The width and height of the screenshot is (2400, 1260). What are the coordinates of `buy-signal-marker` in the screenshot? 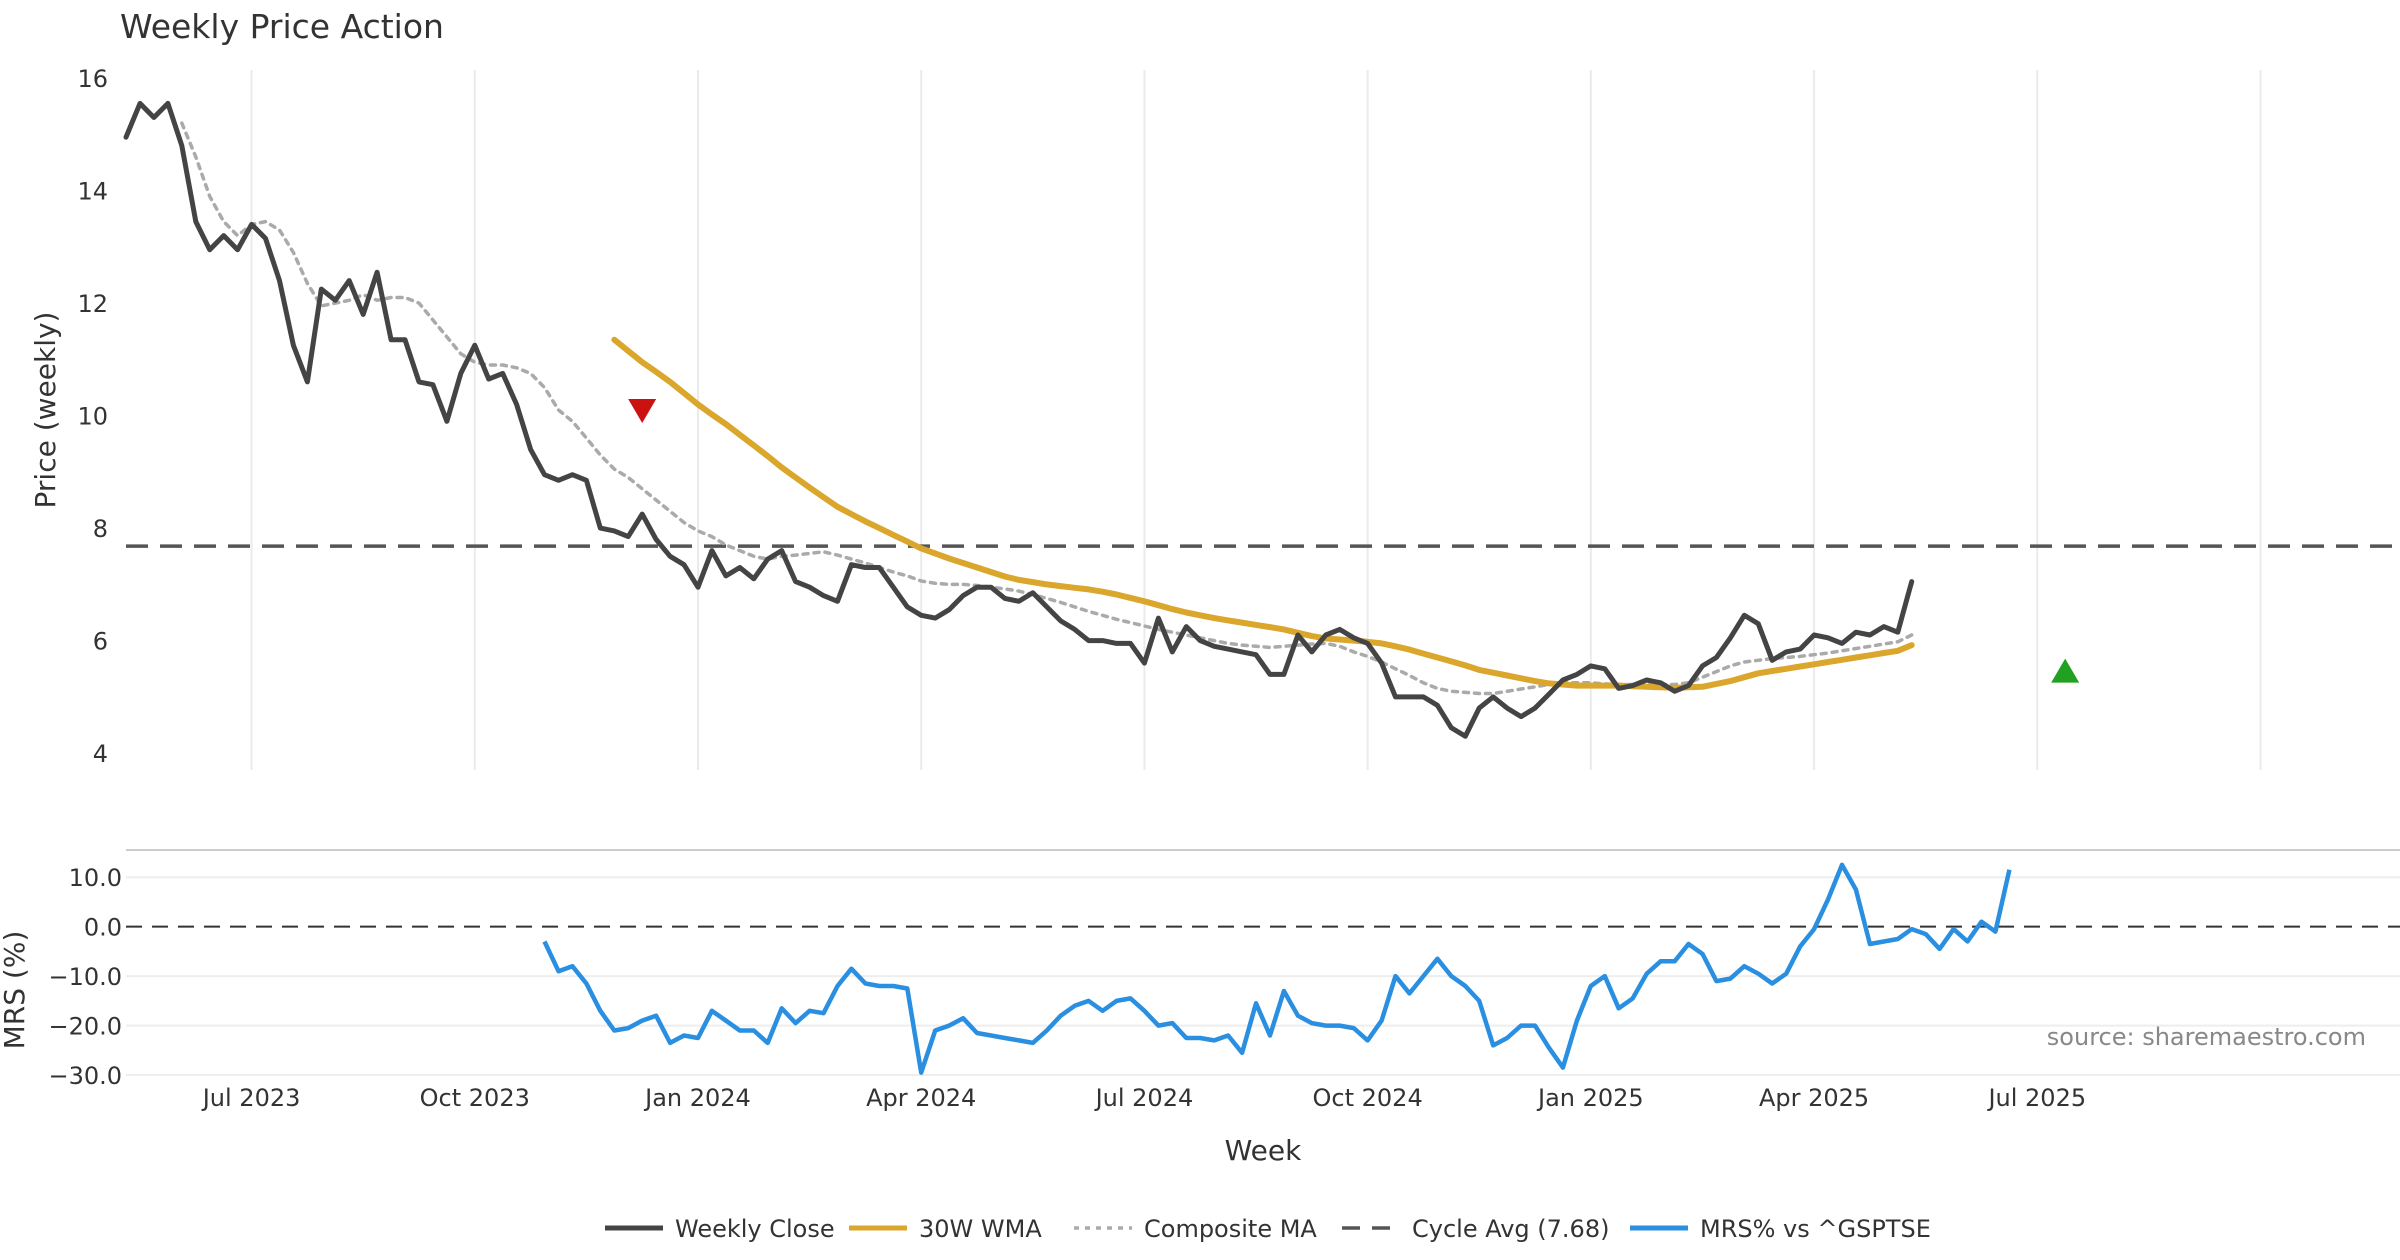 It's located at (2065, 670).